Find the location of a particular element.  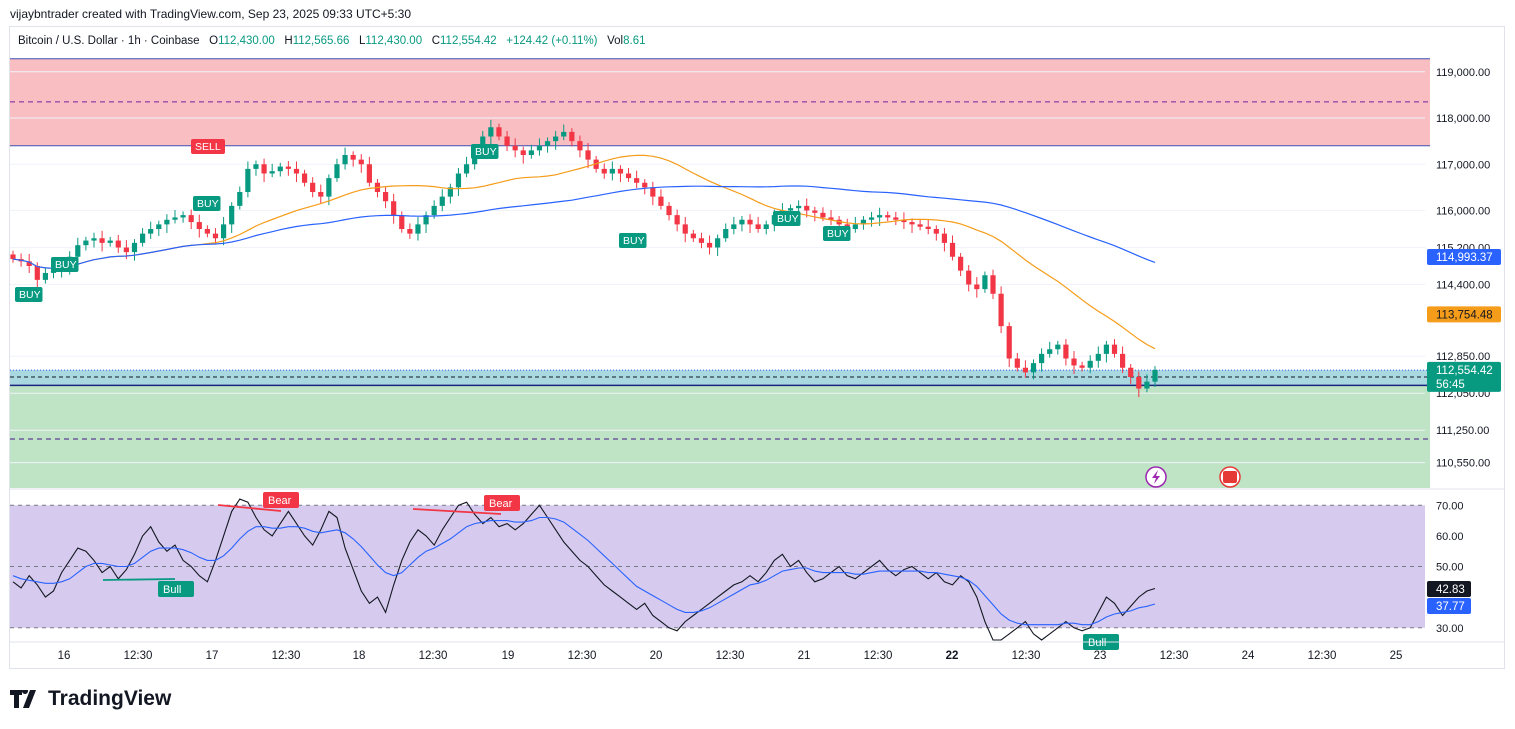

volume-label: Vol is located at coordinates (615, 41).